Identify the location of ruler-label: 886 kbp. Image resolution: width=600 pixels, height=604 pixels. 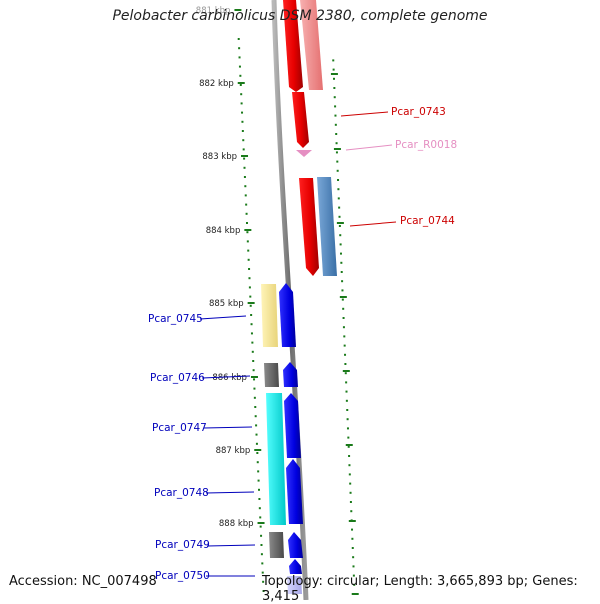
(229, 378).